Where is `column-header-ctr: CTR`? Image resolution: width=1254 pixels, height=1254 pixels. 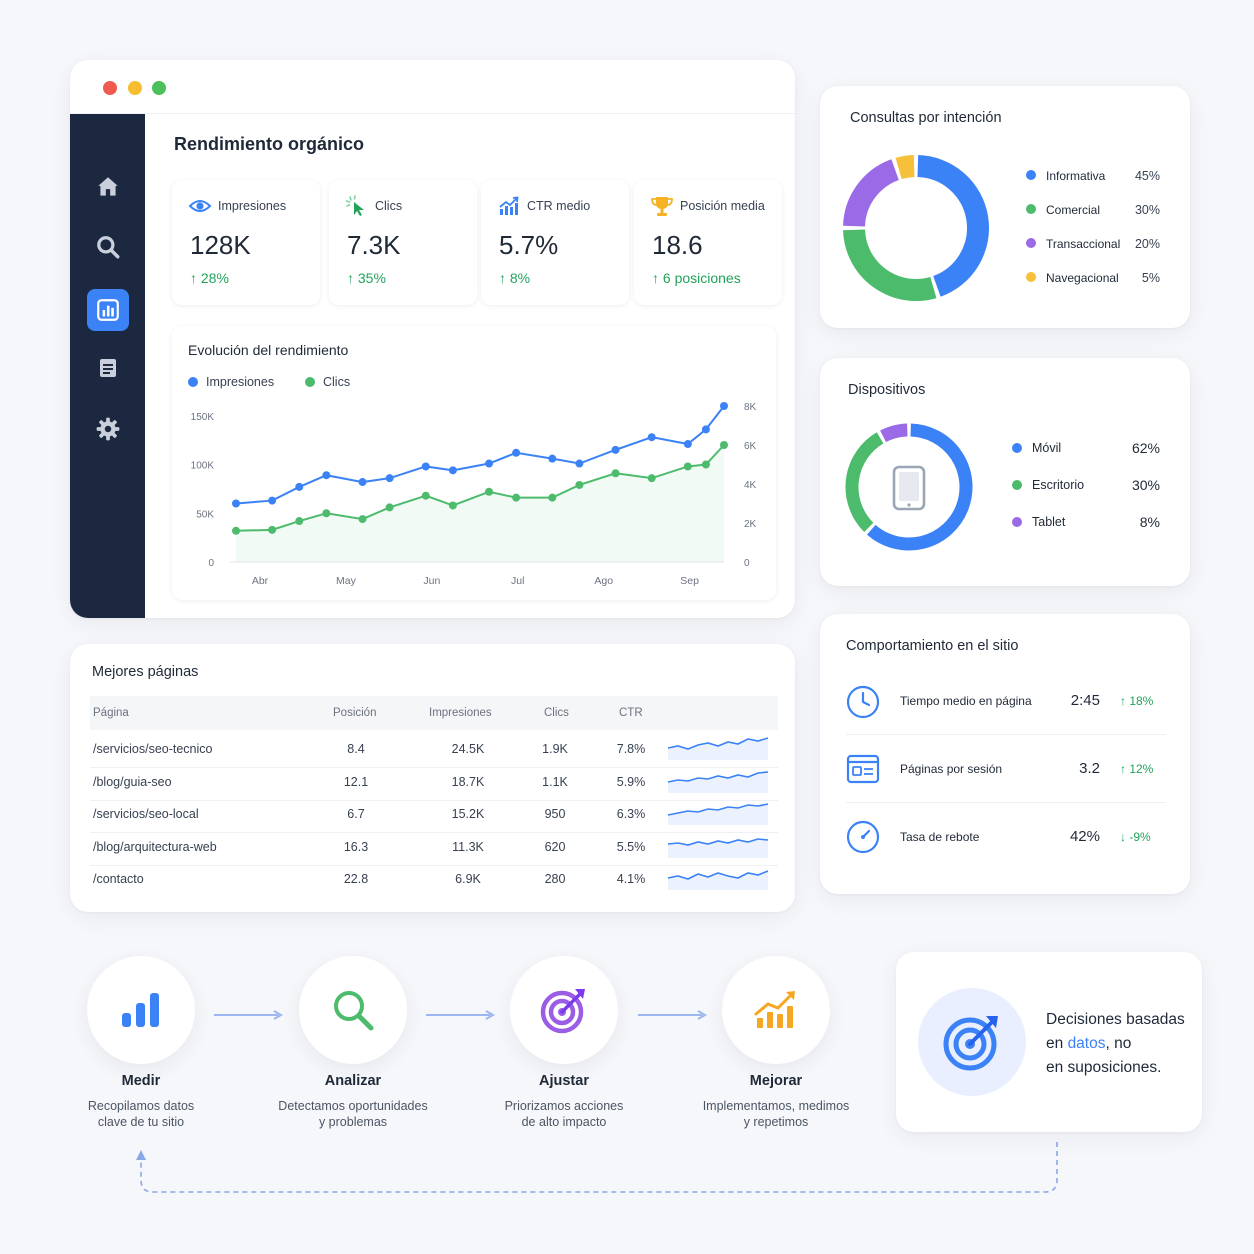 column-header-ctr: CTR is located at coordinates (631, 713).